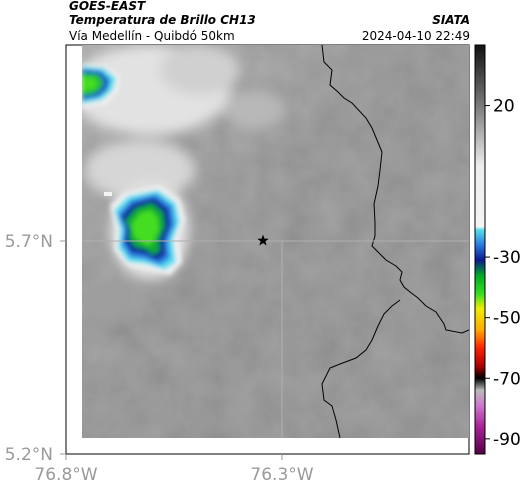 This screenshot has height=491, width=526. What do you see at coordinates (152, 36) in the screenshot?
I see `region-subtitle: Vía Medellín - Quibdó 50km` at bounding box center [152, 36].